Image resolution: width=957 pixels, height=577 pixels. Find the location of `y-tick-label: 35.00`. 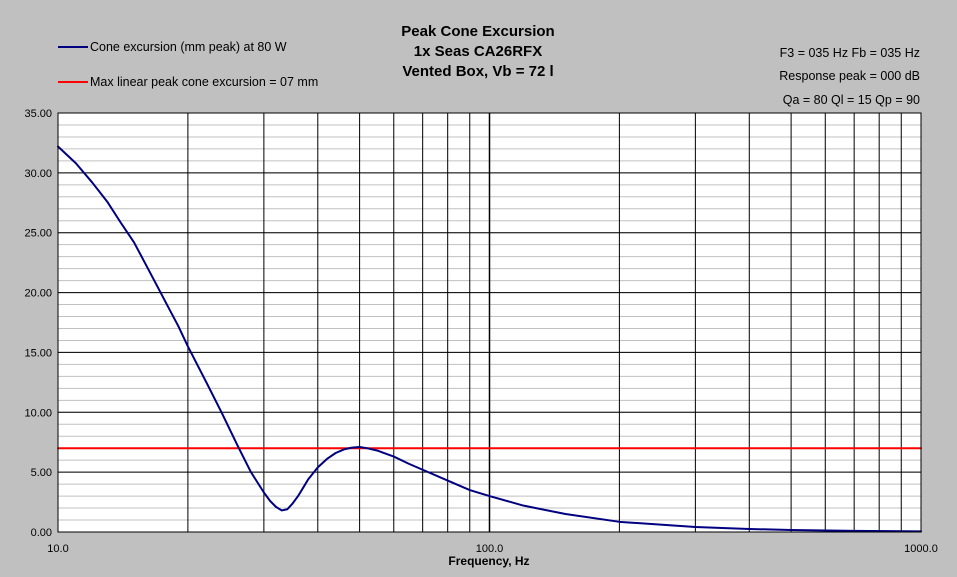

y-tick-label: 35.00 is located at coordinates (38, 114).